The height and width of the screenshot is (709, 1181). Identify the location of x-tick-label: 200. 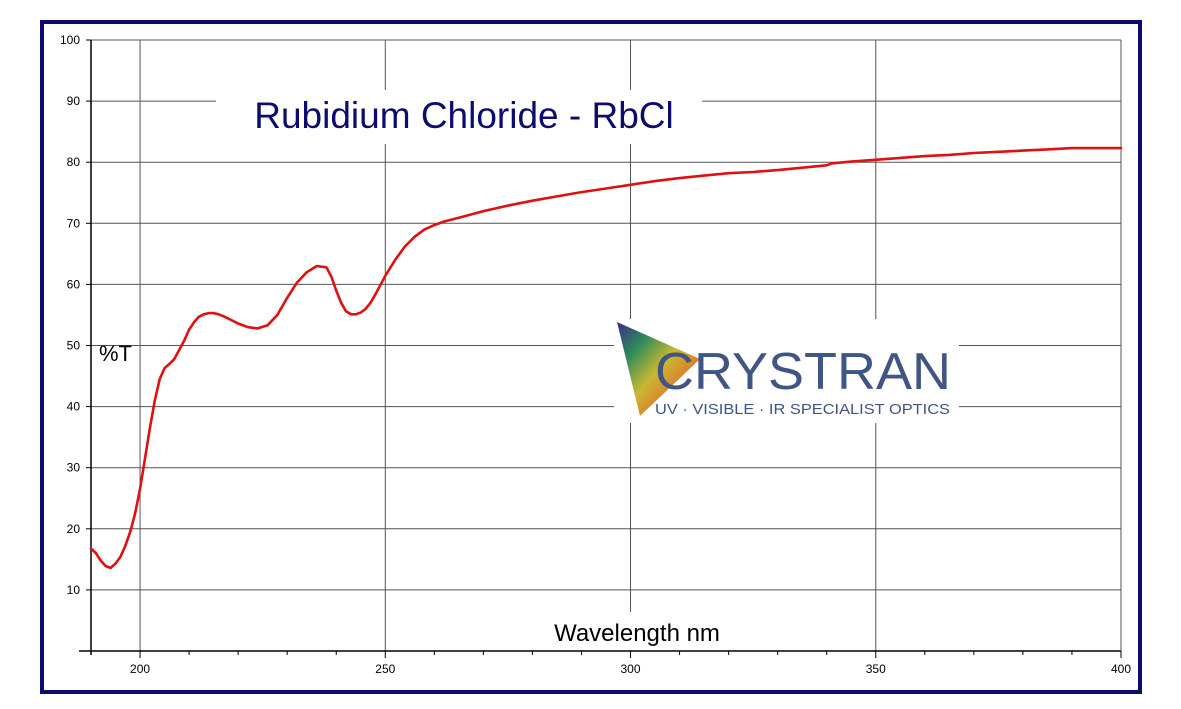
(140, 669).